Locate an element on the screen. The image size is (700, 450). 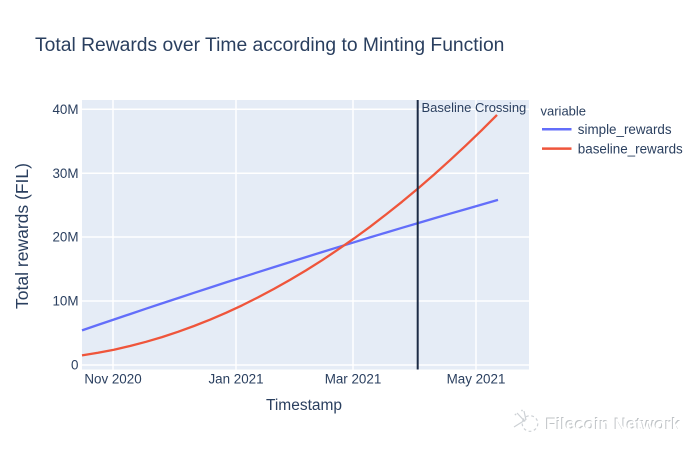
svg-text: Mar 2021 is located at coordinates (353, 379).